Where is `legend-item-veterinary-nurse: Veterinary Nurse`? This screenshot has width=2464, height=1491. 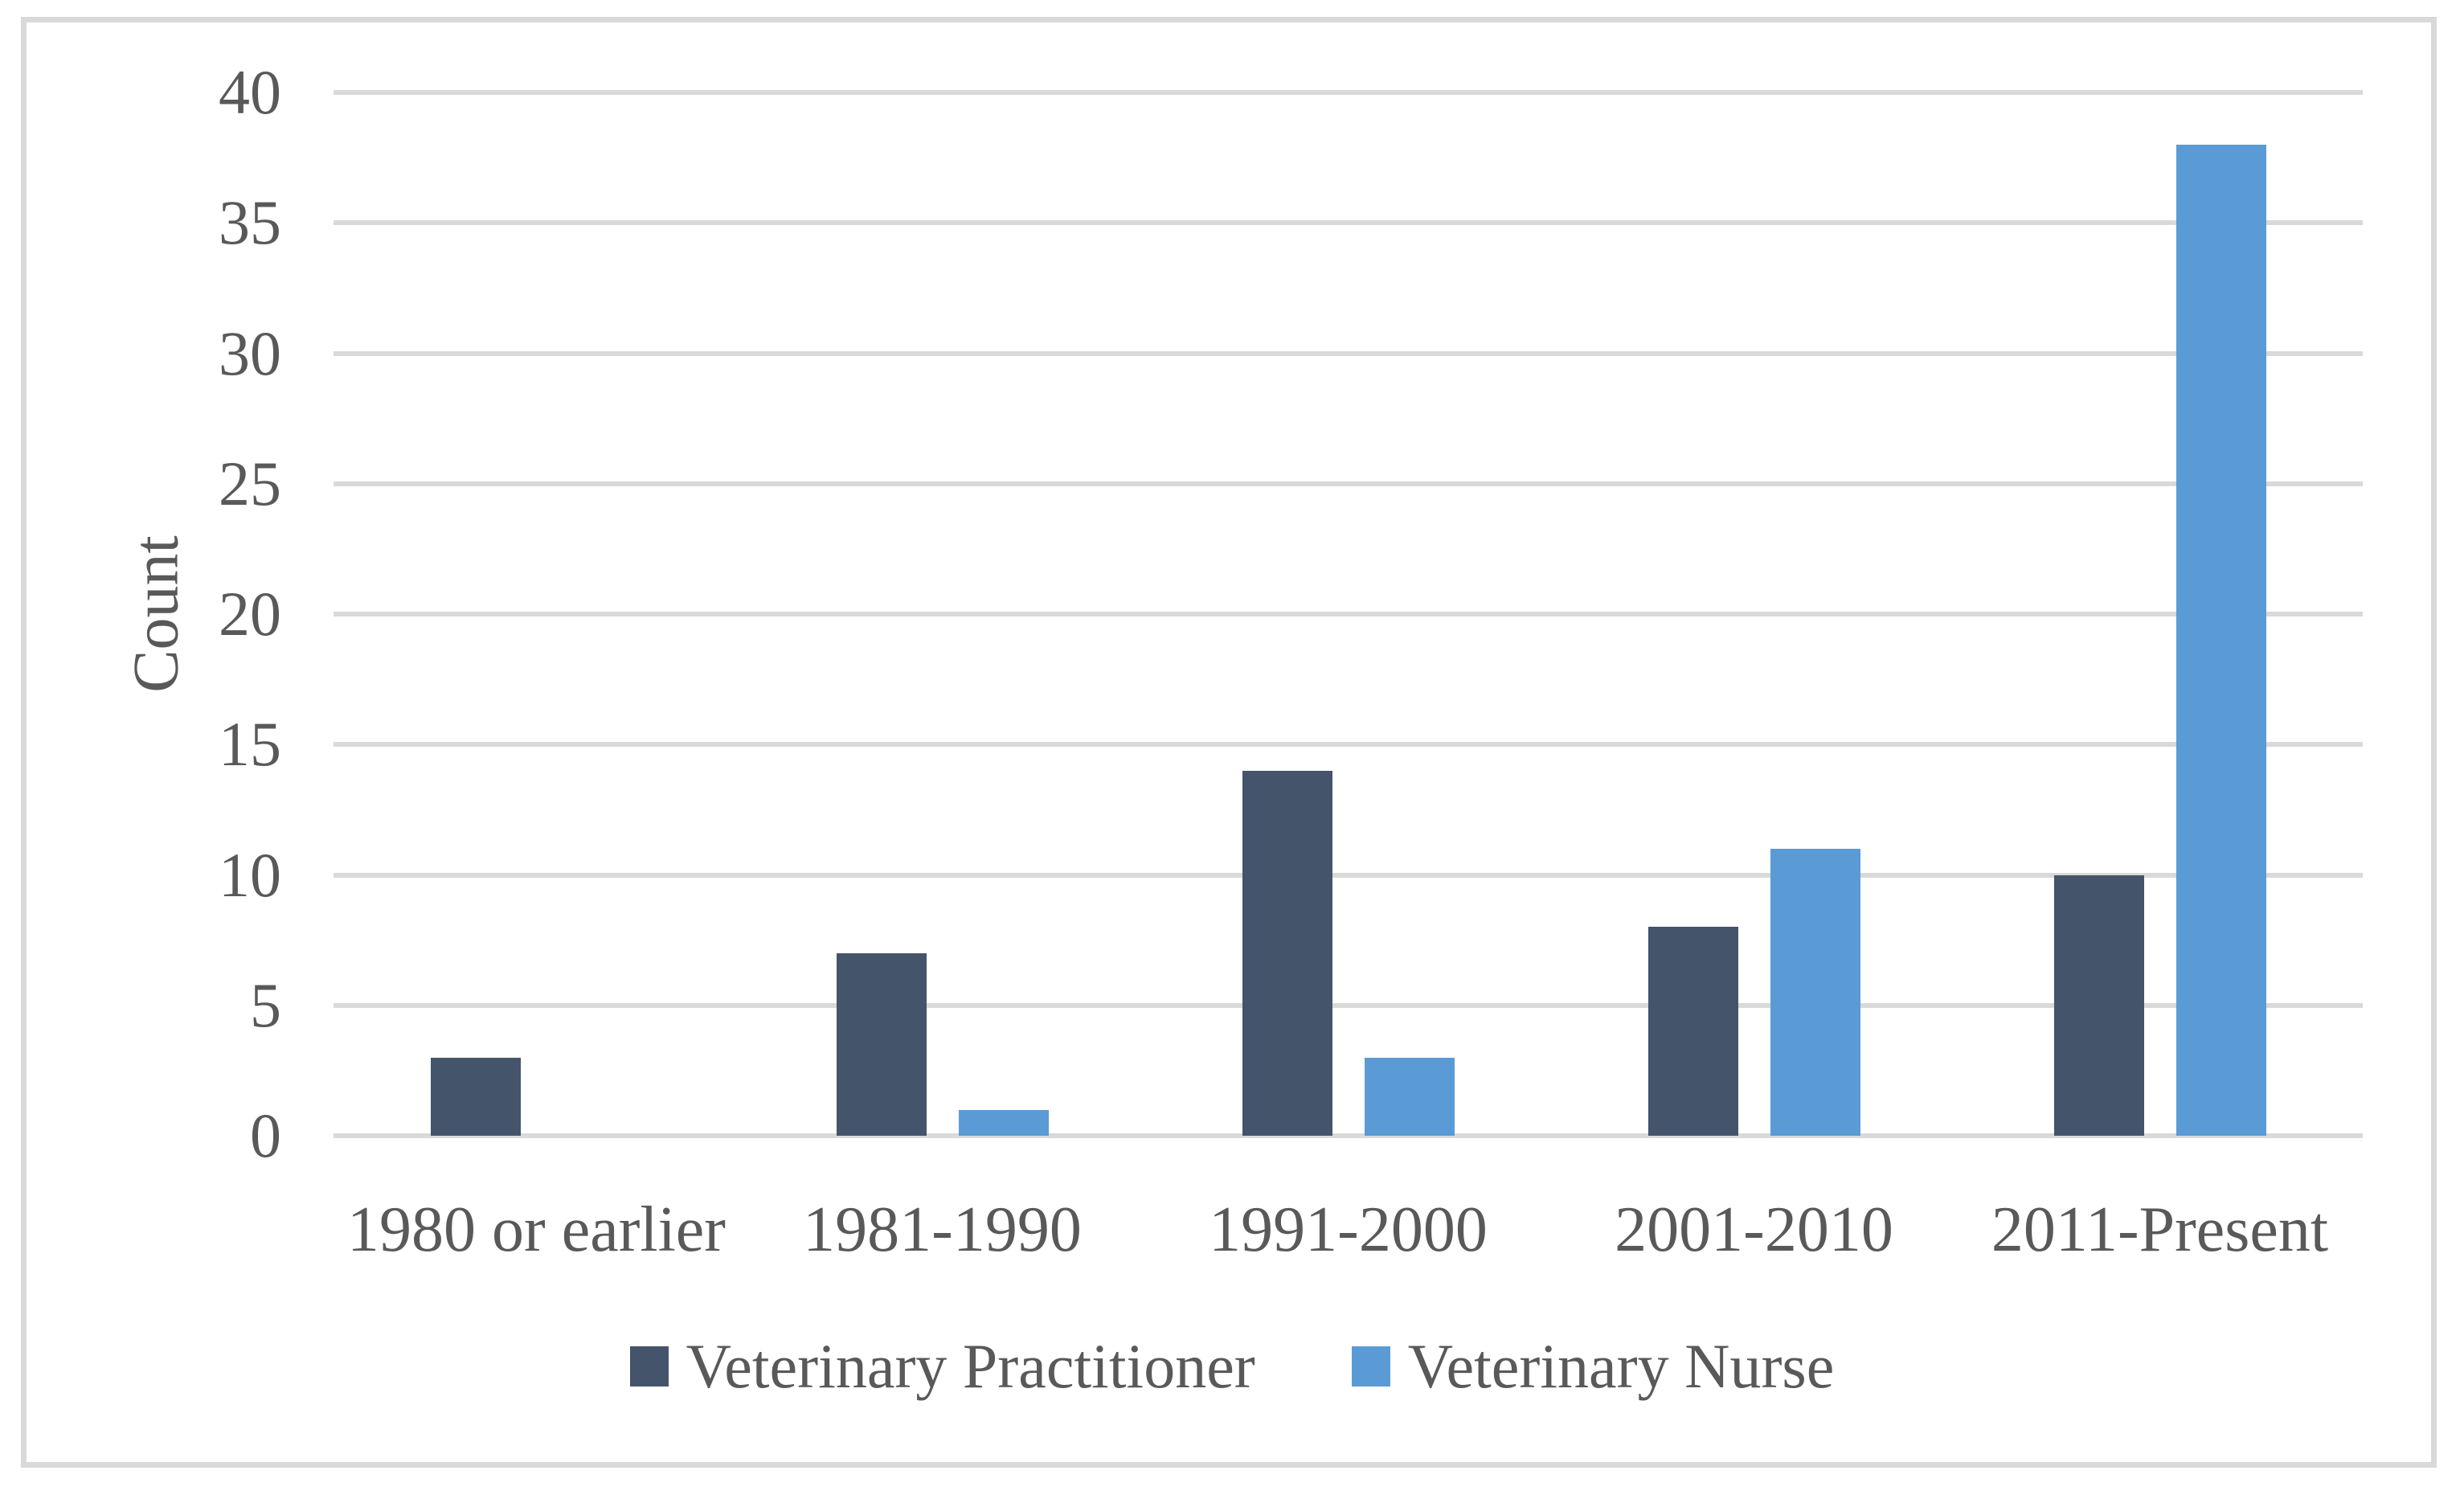
legend-item-veterinary-nurse: Veterinary Nurse is located at coordinates (1593, 1366).